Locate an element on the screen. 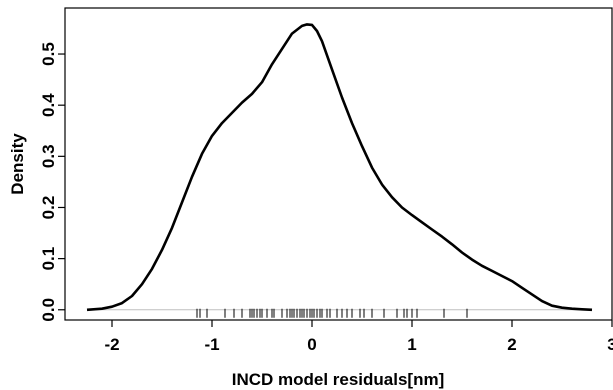 The image size is (613, 390). y-tick-label: 0.2 is located at coordinates (48, 208).